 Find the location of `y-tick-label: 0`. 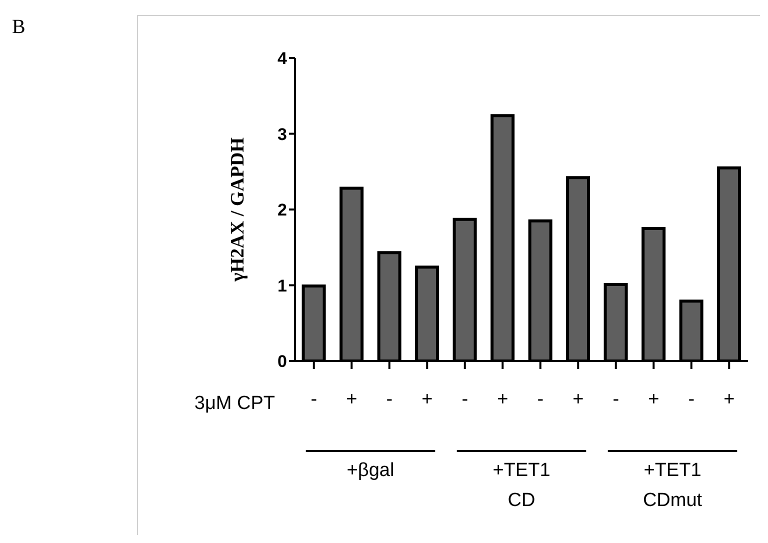

y-tick-label: 0 is located at coordinates (282, 362).